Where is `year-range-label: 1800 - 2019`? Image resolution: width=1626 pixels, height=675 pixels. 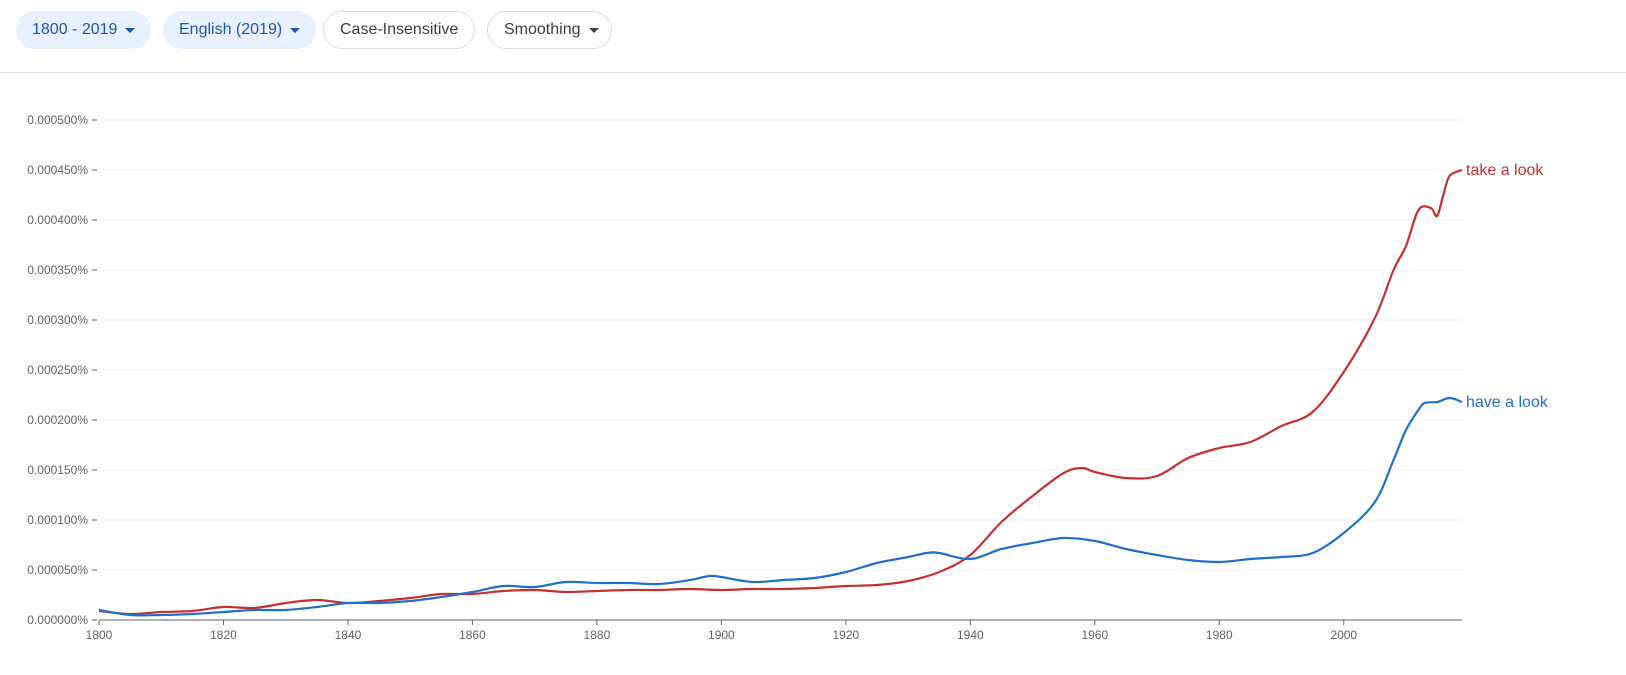
year-range-label: 1800 - 2019 is located at coordinates (75, 29).